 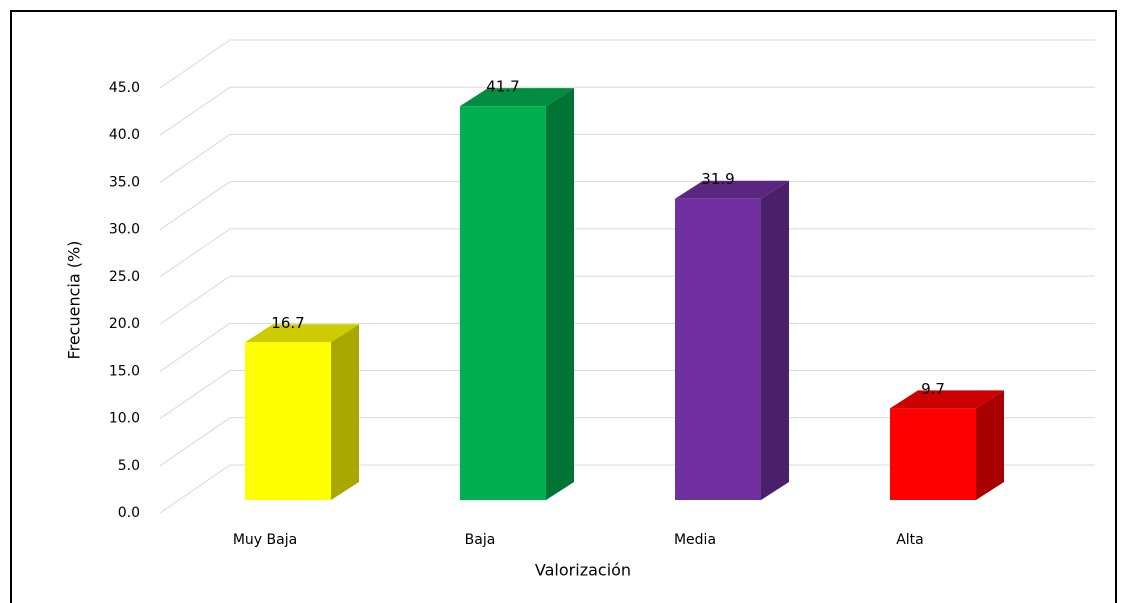 What do you see at coordinates (129, 513) in the screenshot?
I see `y-tick-label: 0.0` at bounding box center [129, 513].